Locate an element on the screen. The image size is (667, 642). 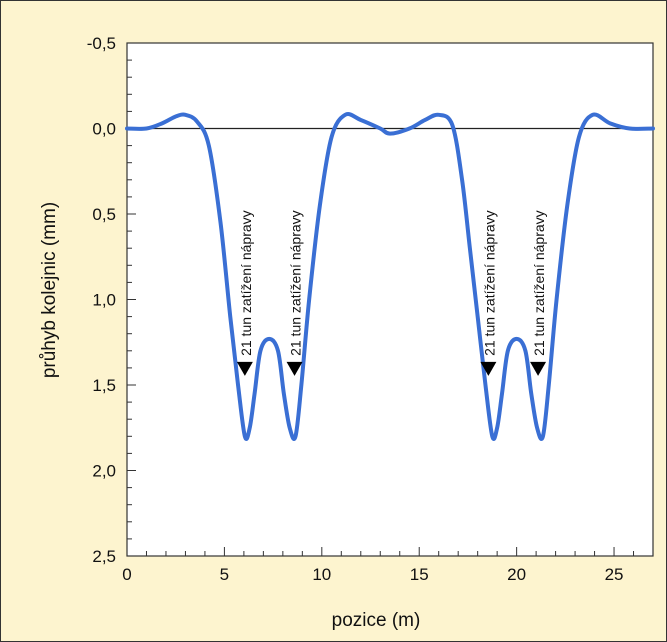
y-tick-label: -0,5 is located at coordinates (101, 43).